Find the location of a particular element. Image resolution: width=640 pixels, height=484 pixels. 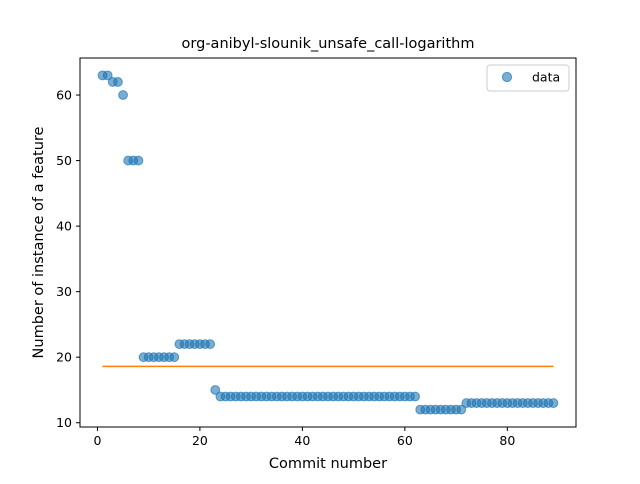

chart-title: org-anibyl-slounik_unsafe_call-logarithm is located at coordinates (328, 44).